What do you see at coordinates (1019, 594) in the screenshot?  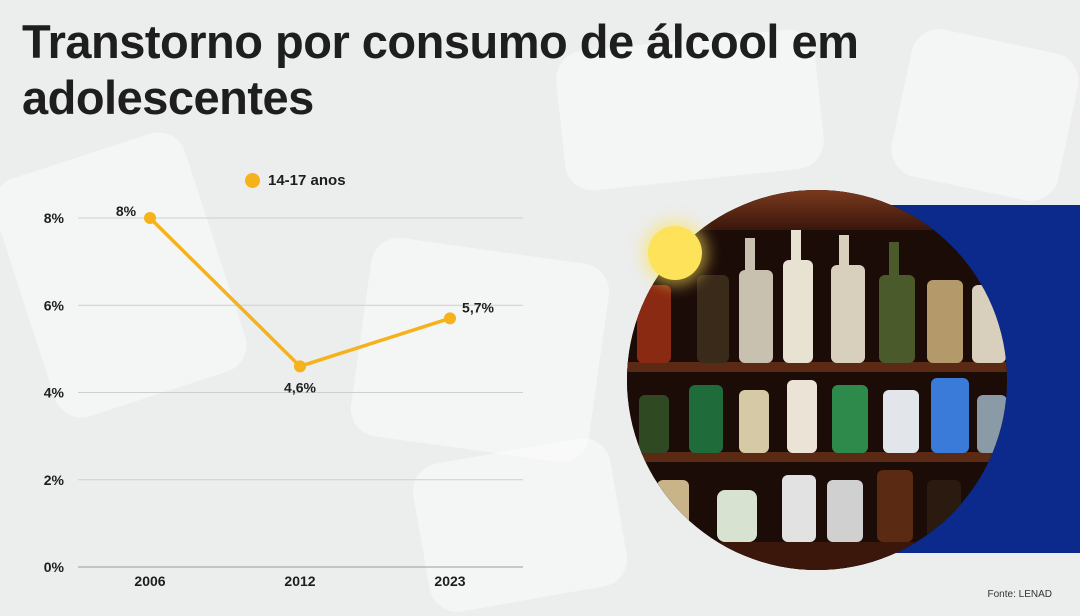 I see `source-note: Fonte: LENAD` at bounding box center [1019, 594].